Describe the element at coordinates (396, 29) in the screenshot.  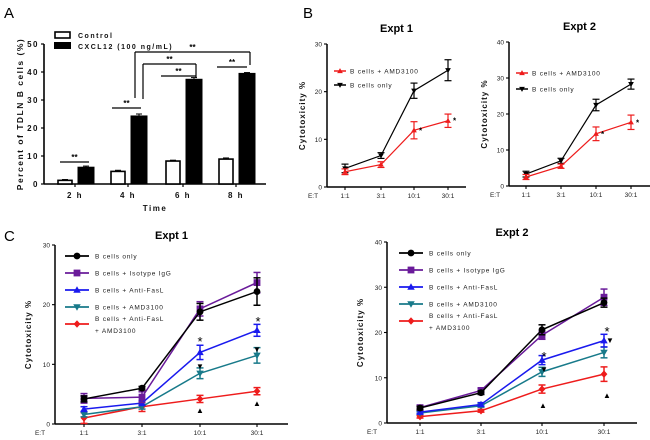
I see `chart-title: Expt 1` at that location.